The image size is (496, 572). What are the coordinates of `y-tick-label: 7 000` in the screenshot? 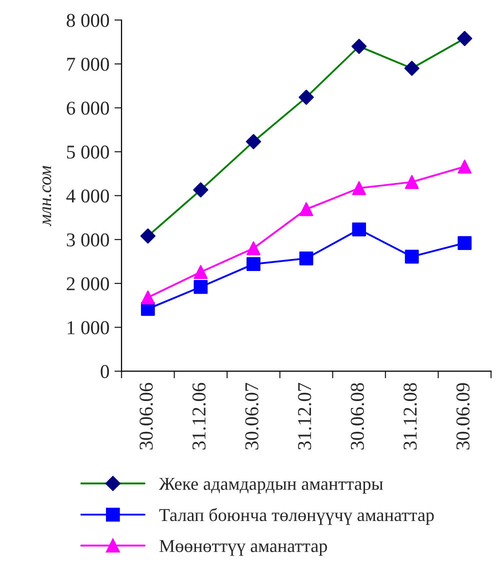 It's located at (88, 64).